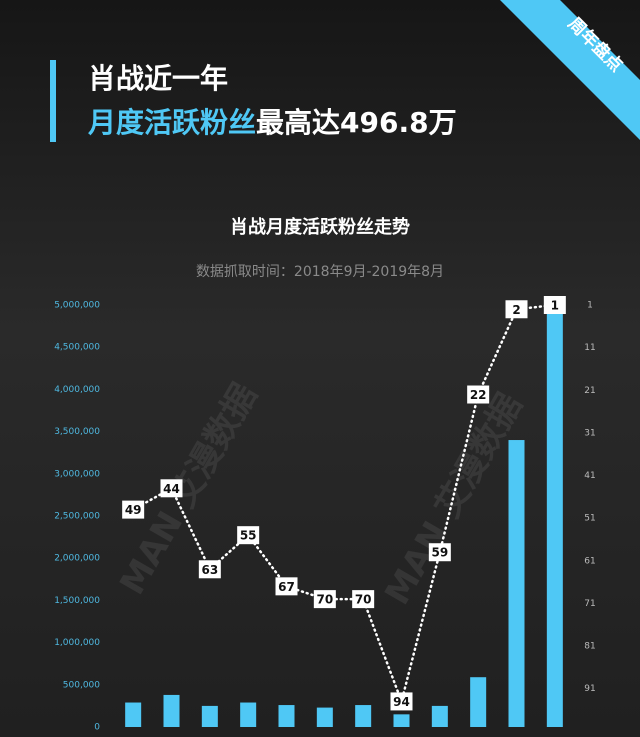 The width and height of the screenshot is (640, 737). Describe the element at coordinates (589, 604) in the screenshot. I see `y2-tick-label: 71` at that location.